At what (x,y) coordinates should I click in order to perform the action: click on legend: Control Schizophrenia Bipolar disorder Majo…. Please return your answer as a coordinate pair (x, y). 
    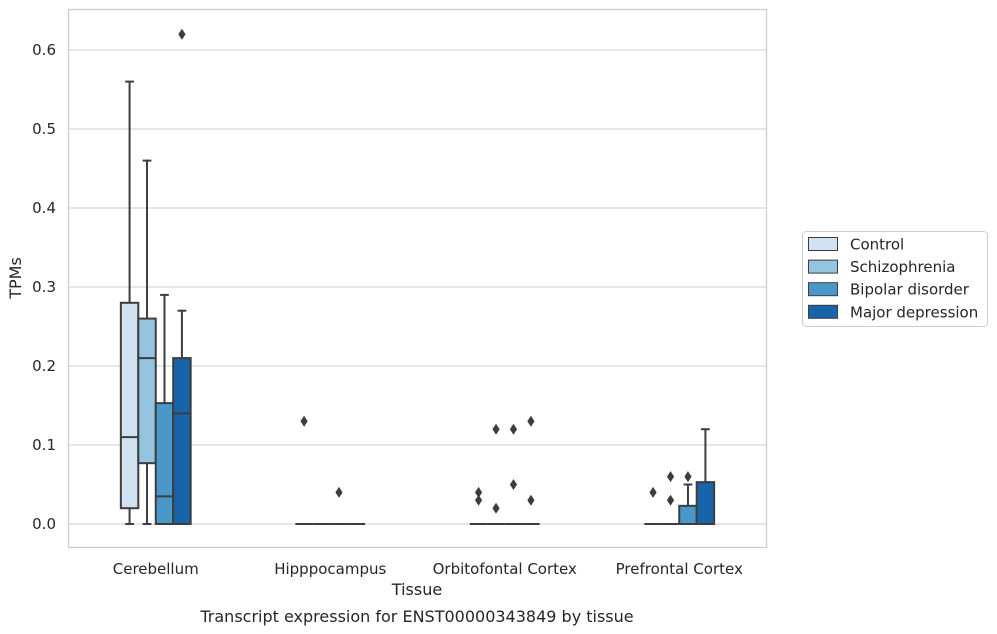
    Looking at the image, I should click on (895, 279).